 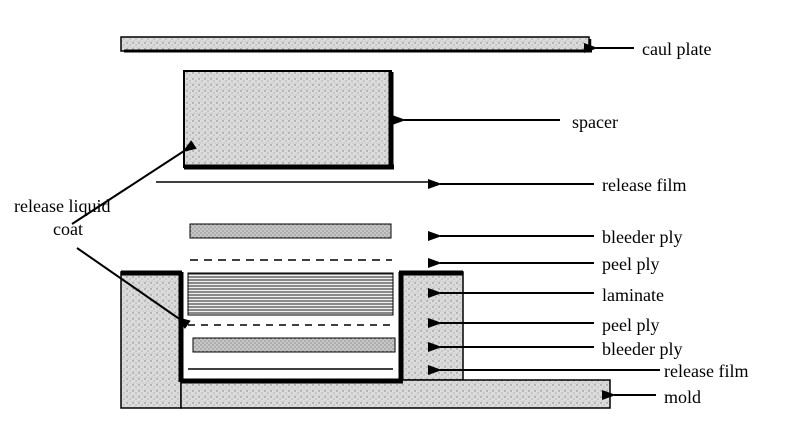 I want to click on label-release-film-top: release film, so click(x=644, y=185).